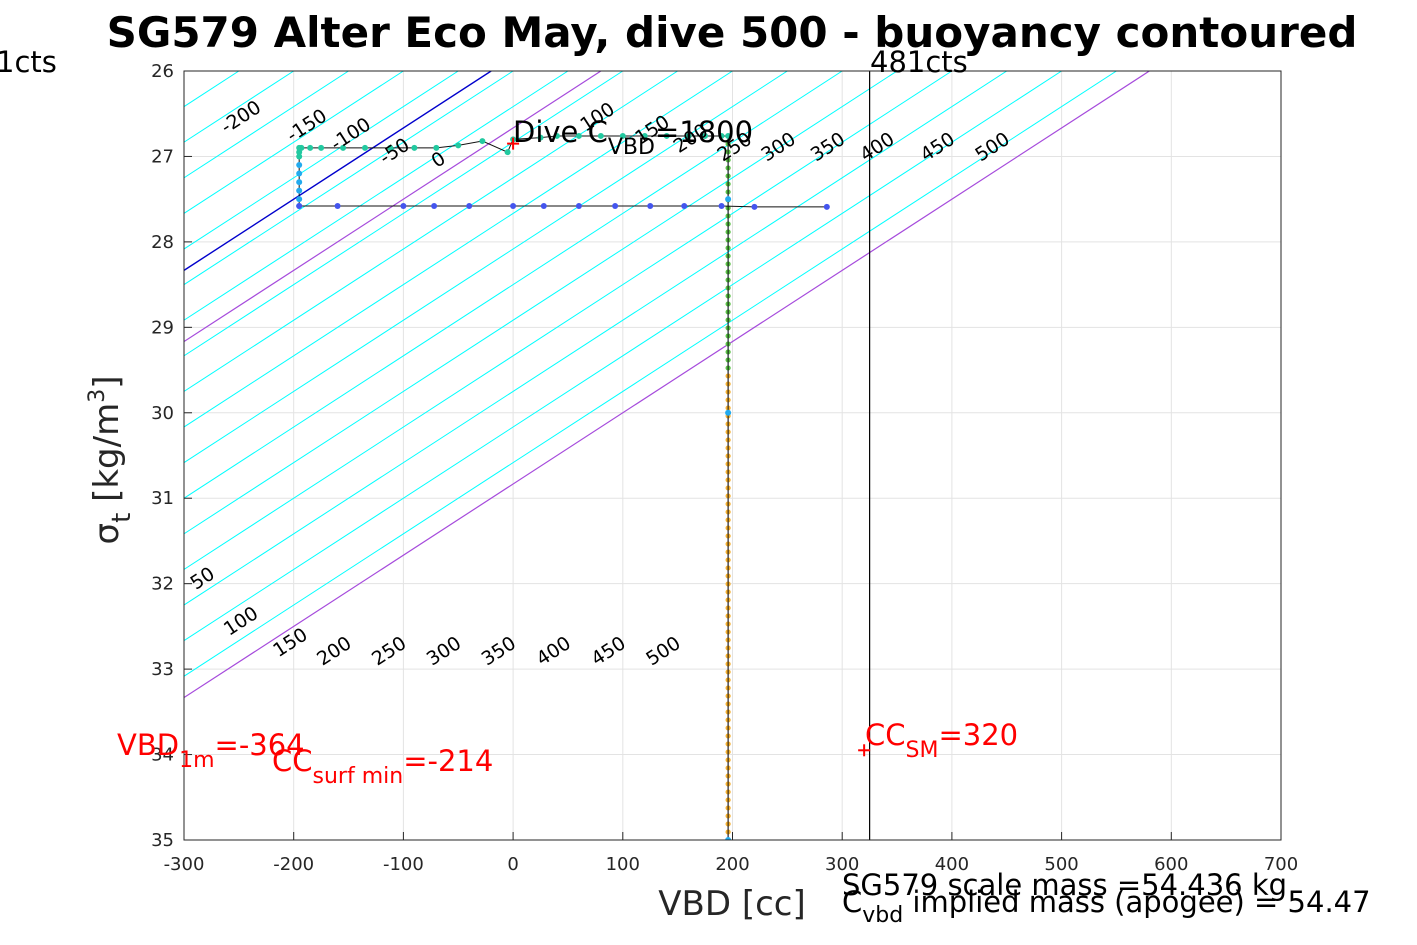 The image size is (1417, 945). What do you see at coordinates (919, 62) in the screenshot?
I see `right-counts-label: 481cts` at bounding box center [919, 62].